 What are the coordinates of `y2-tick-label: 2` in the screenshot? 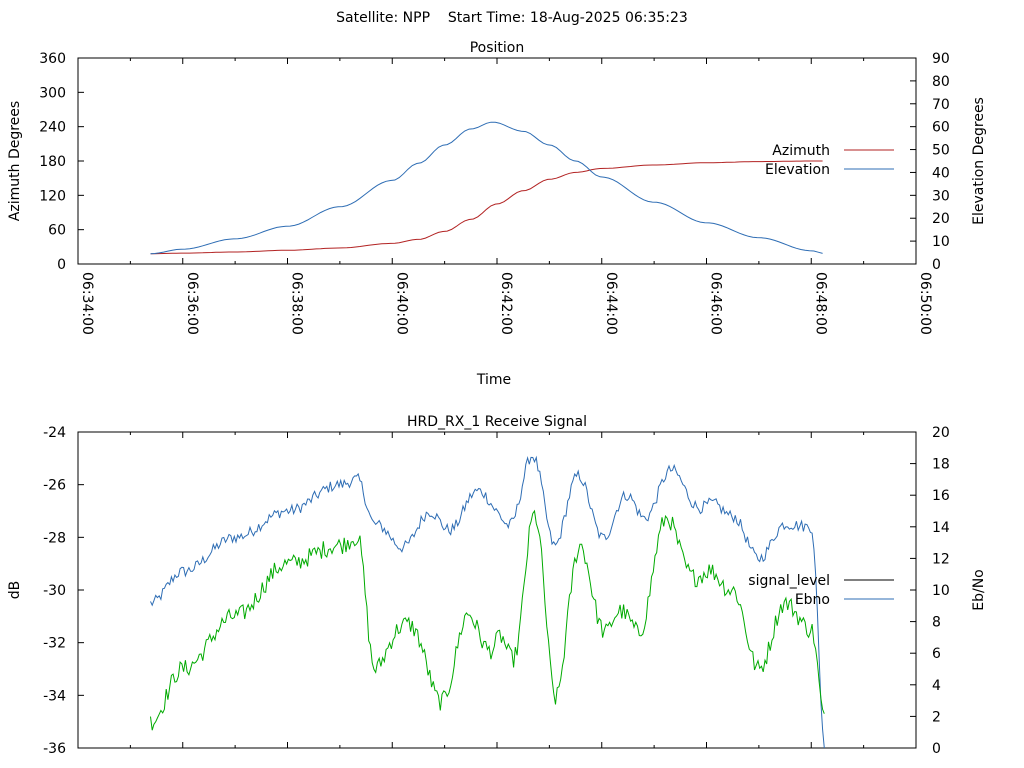 It's located at (936, 717).